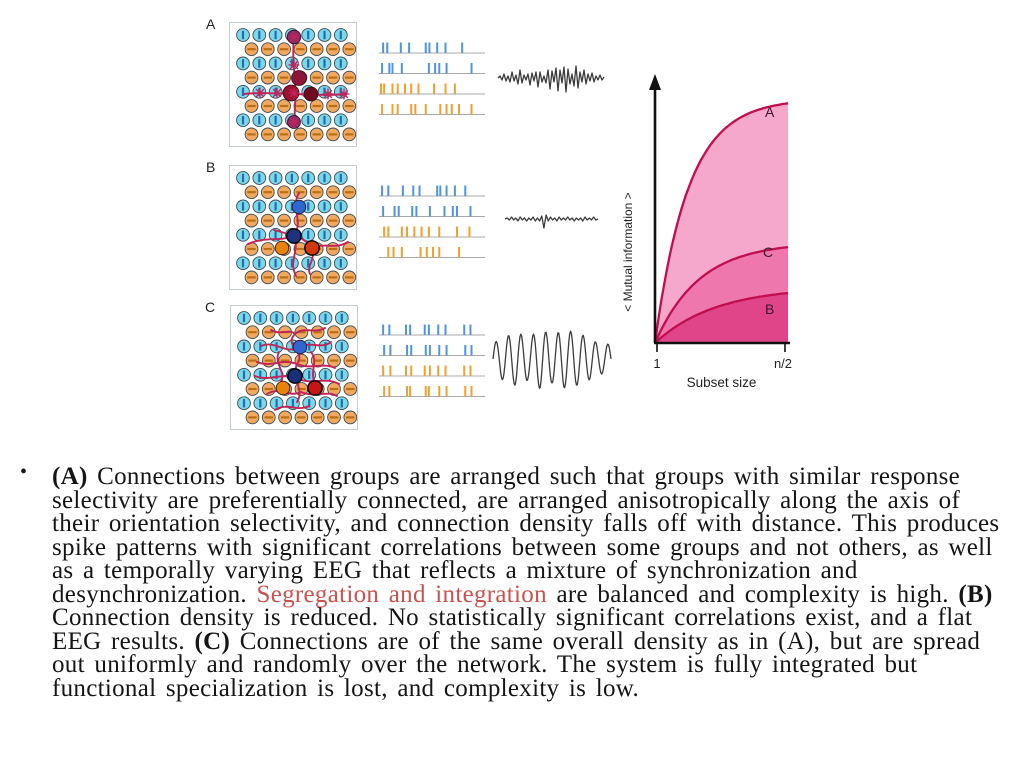  Describe the element at coordinates (551, 79) in the screenshot. I see `eeg-trace-a` at that location.